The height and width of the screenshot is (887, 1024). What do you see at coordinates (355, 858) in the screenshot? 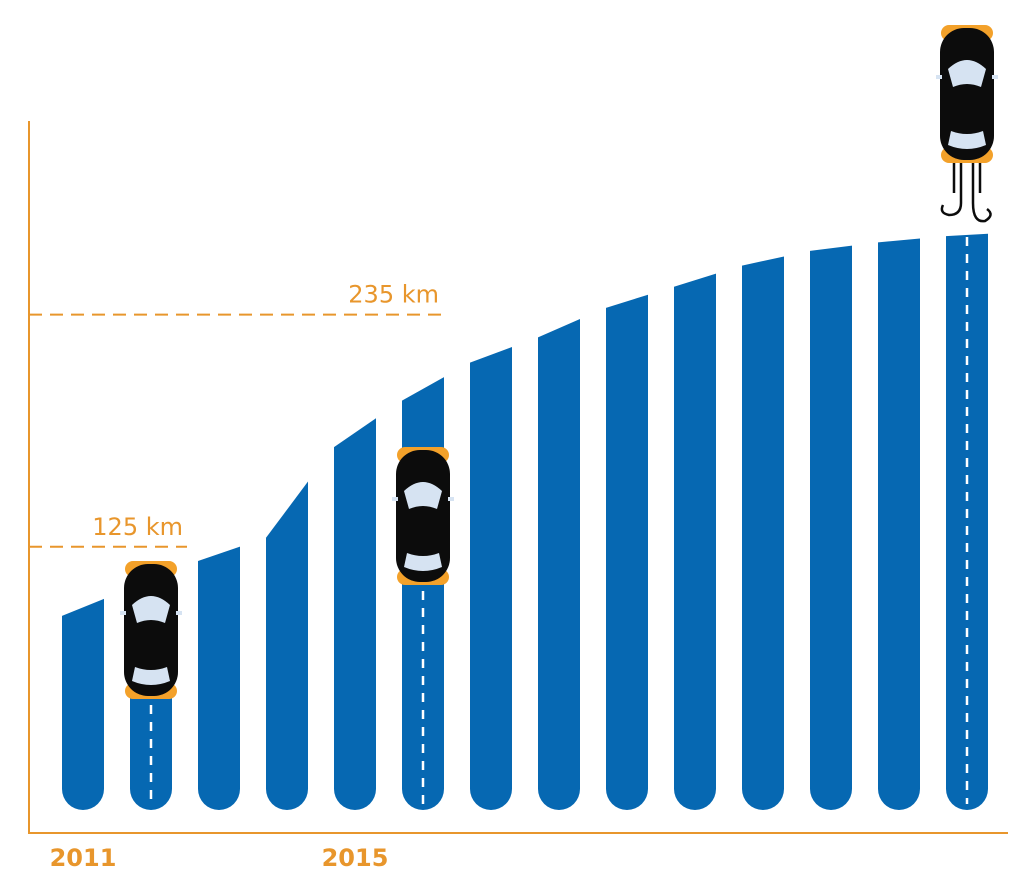
I see `x-tick-label: 2015` at bounding box center [355, 858].